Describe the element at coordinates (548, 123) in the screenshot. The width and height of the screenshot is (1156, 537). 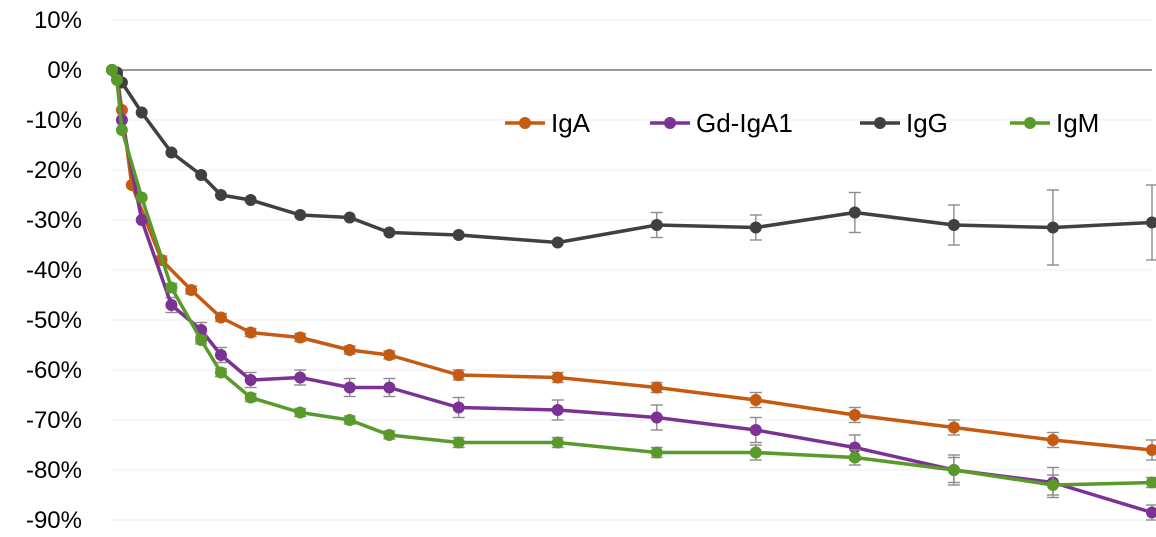
I see `legend-item: IgA` at that location.